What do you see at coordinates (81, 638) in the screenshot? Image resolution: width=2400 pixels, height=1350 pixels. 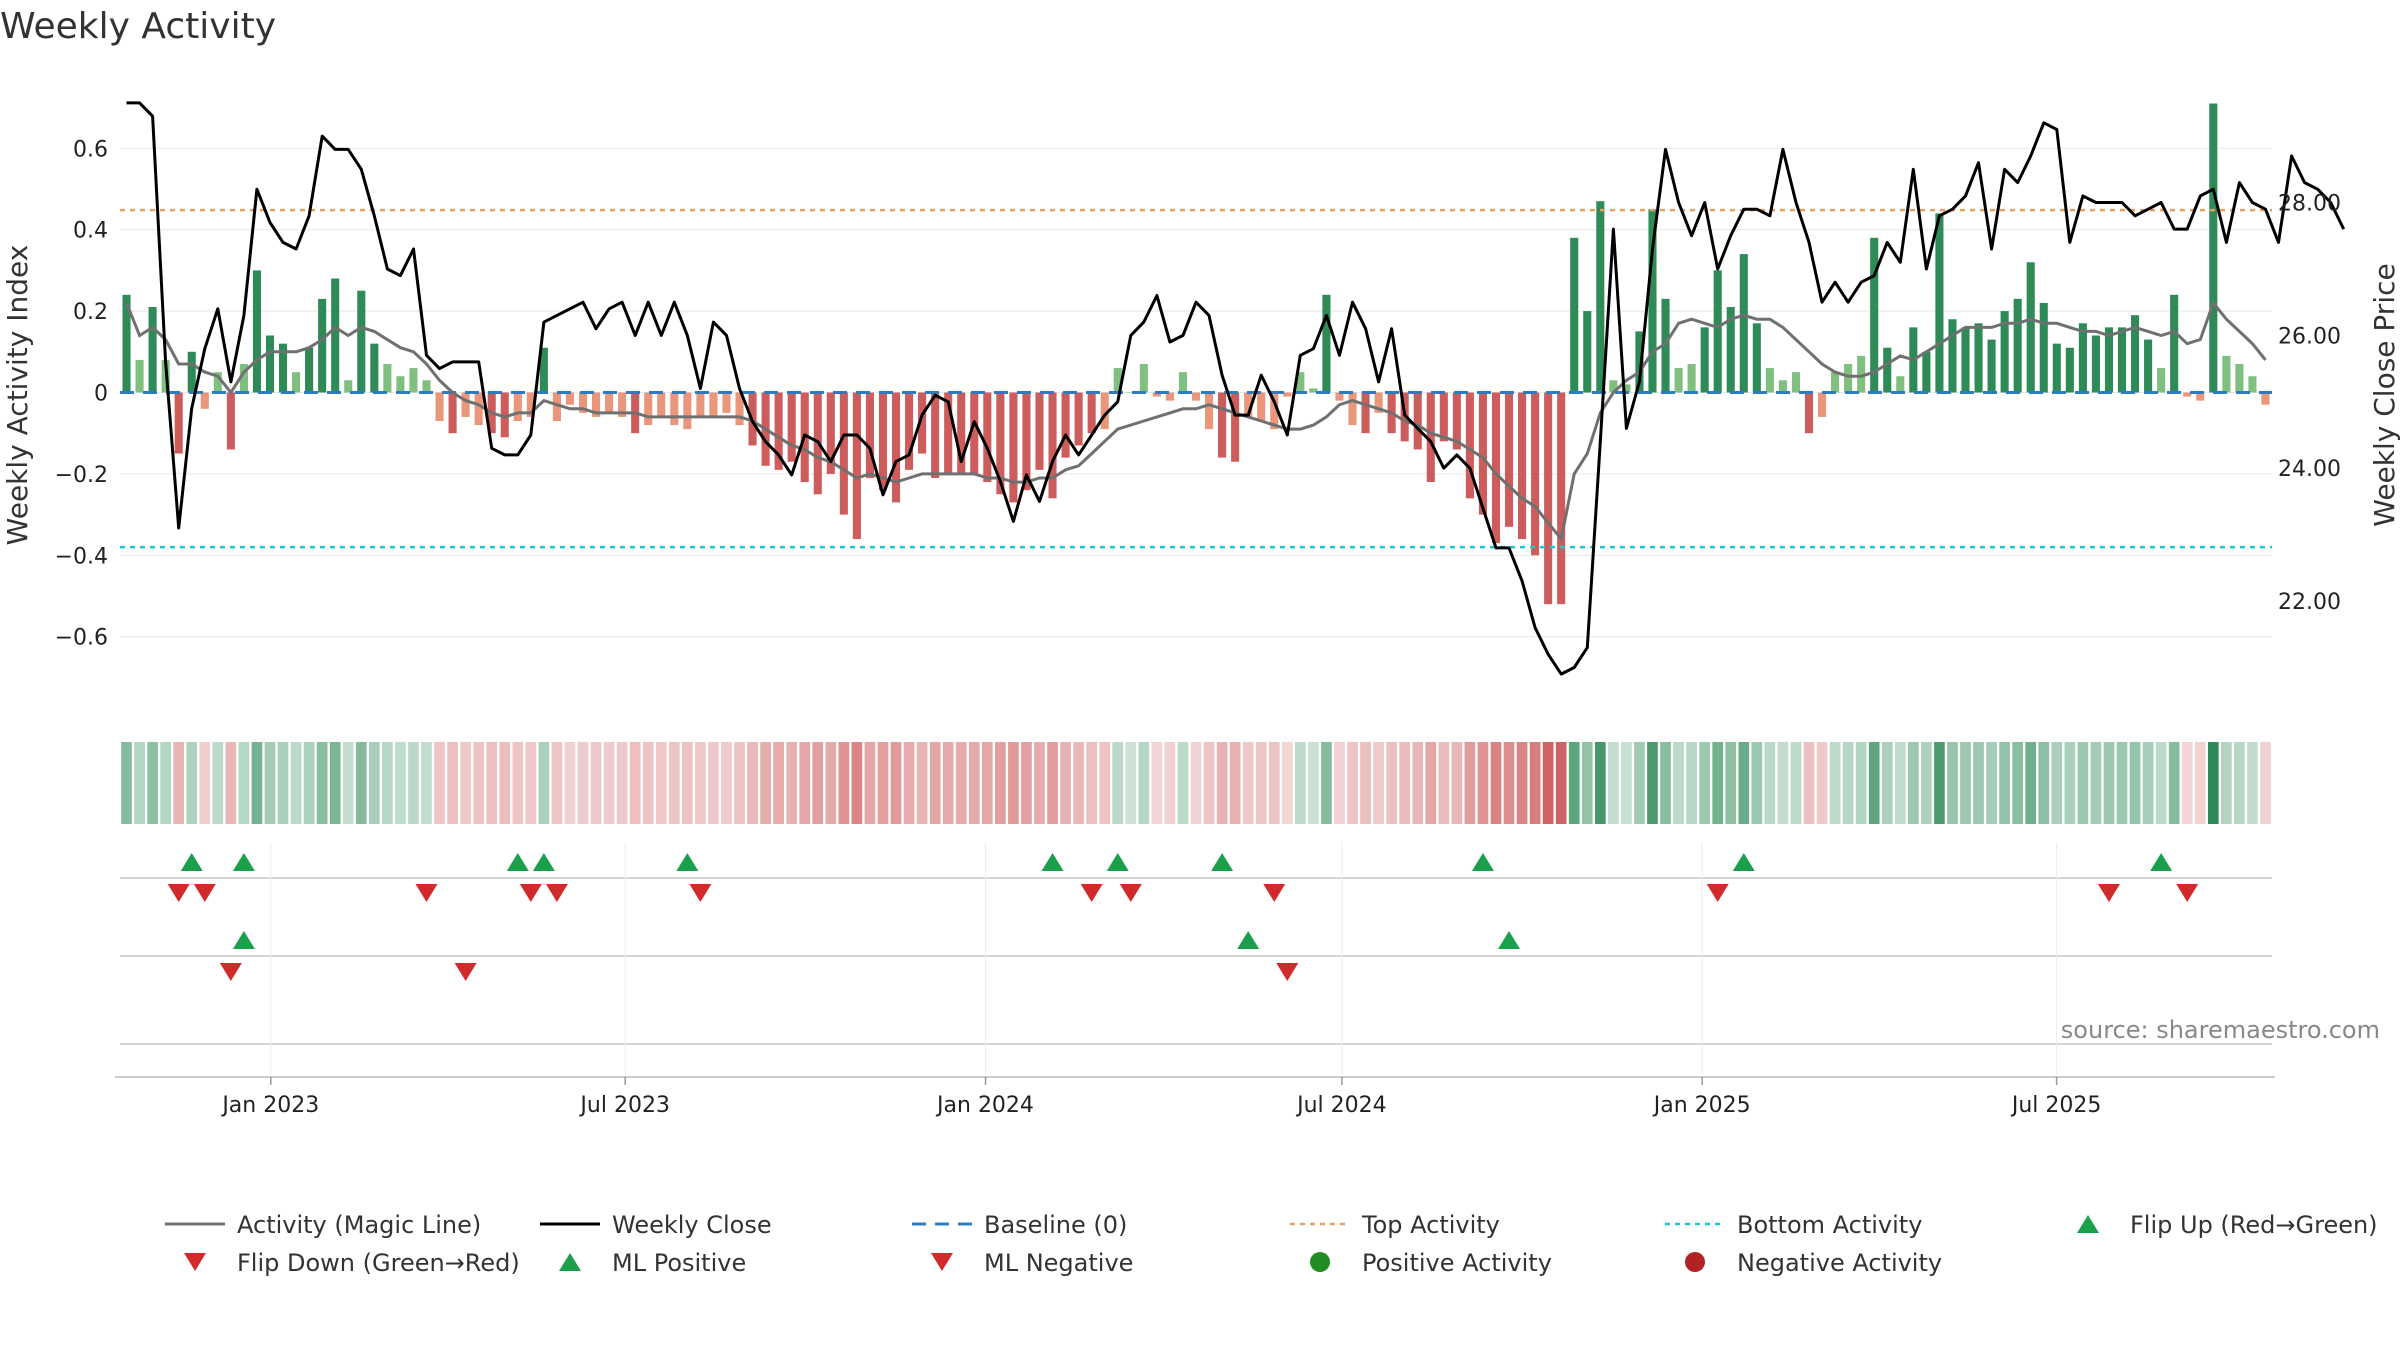 I see `y-tick-label: −0.6` at bounding box center [81, 638].